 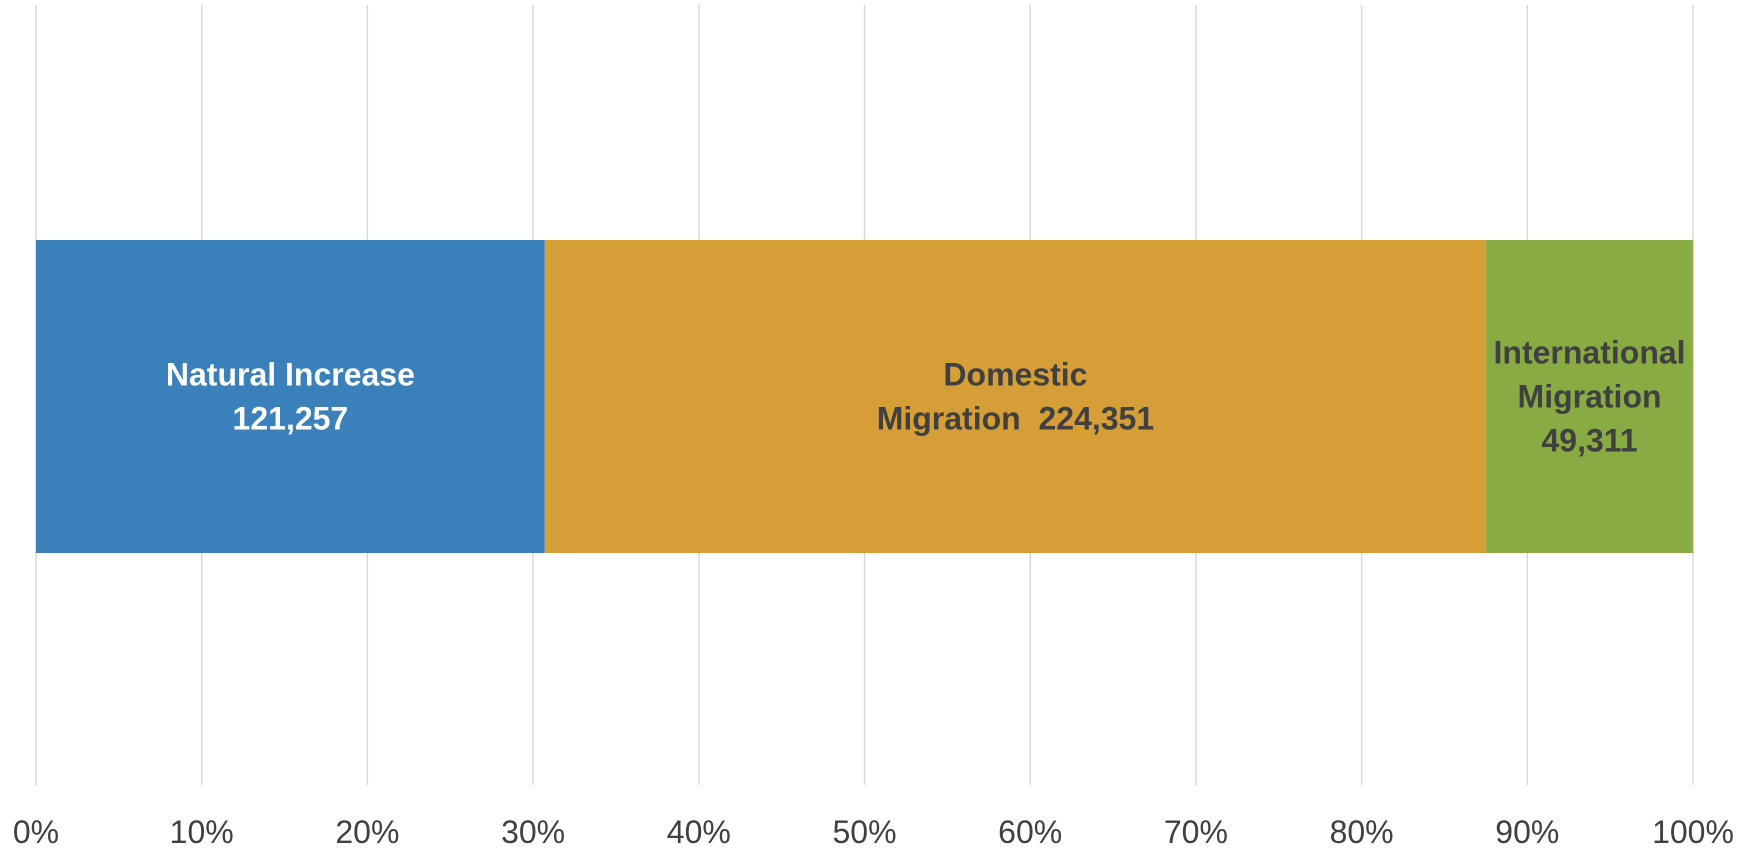 I want to click on x-axis-tick-labels: 0% 10% 20% 30% 40% 50% 60% 70% 80% 90% 100%, so click(x=873, y=832).